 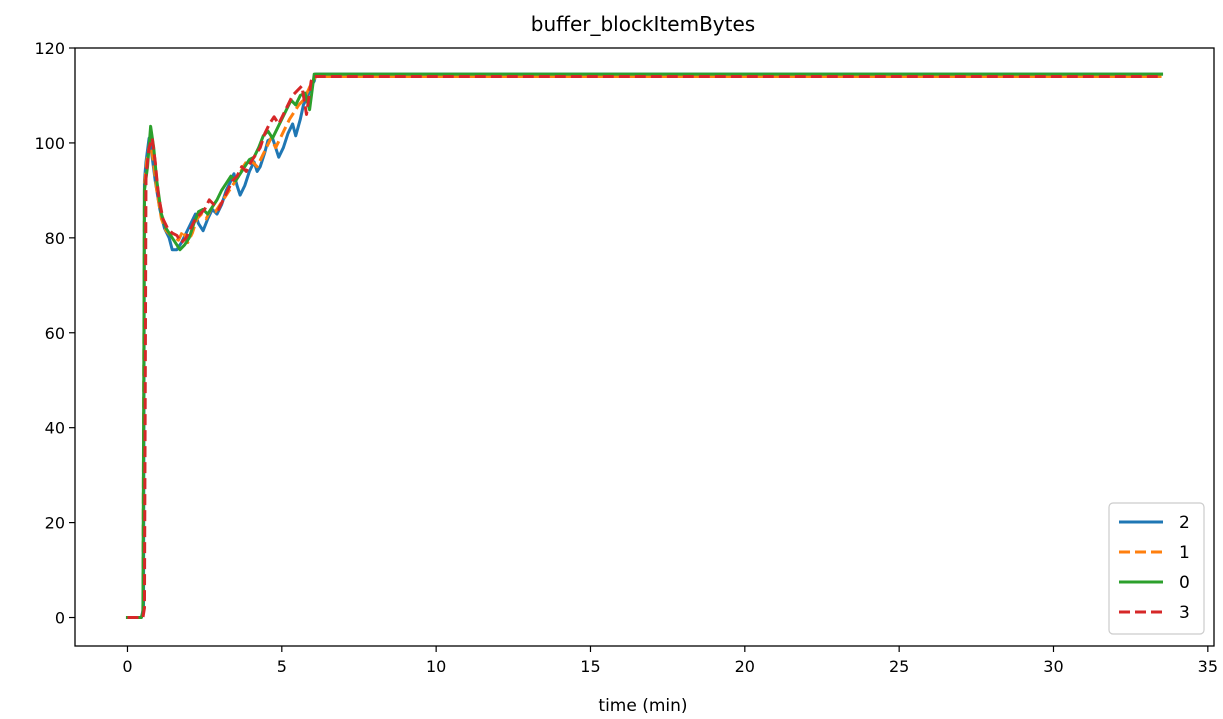 What do you see at coordinates (1208, 666) in the screenshot?
I see `x-tick-label: 35` at bounding box center [1208, 666].